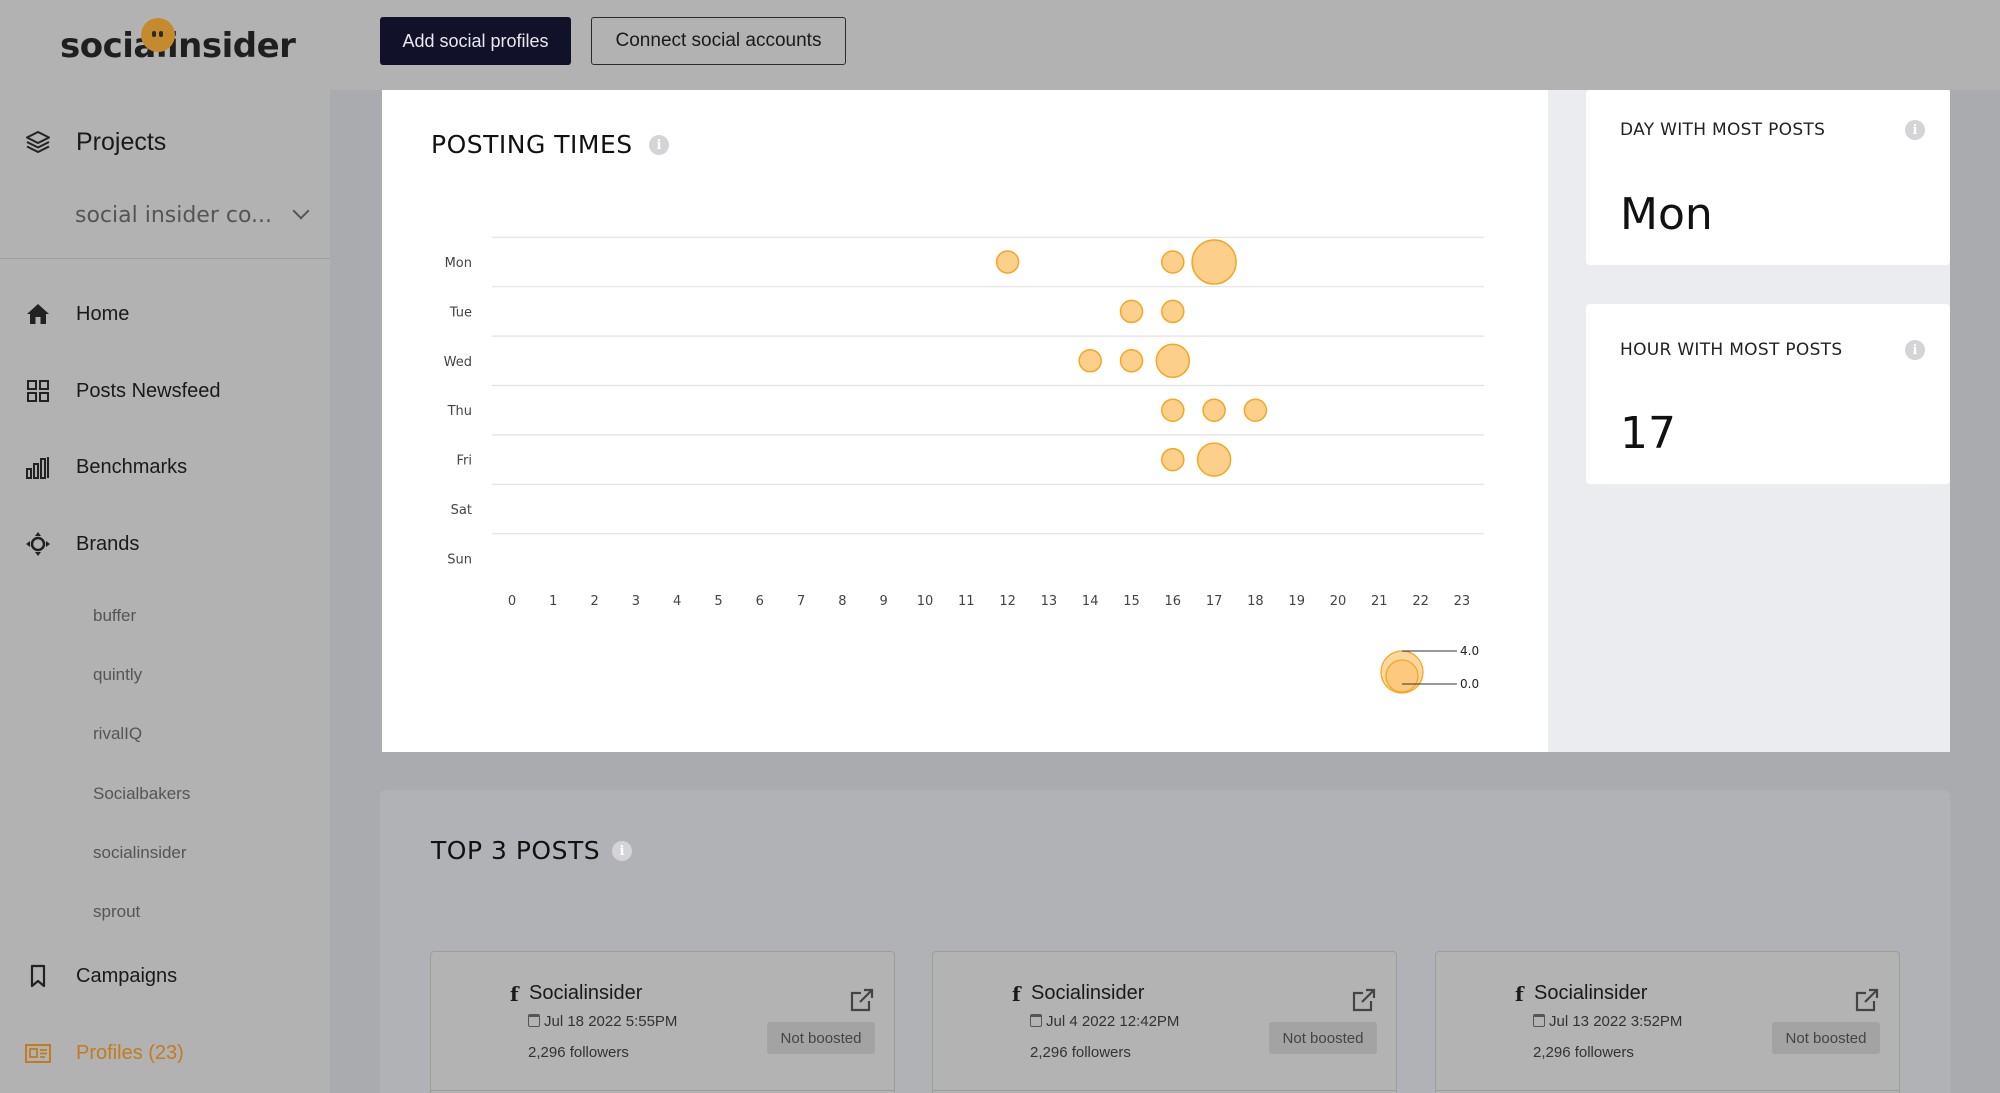 The width and height of the screenshot is (2000, 1093). I want to click on sidebar-divider, so click(165, 258).